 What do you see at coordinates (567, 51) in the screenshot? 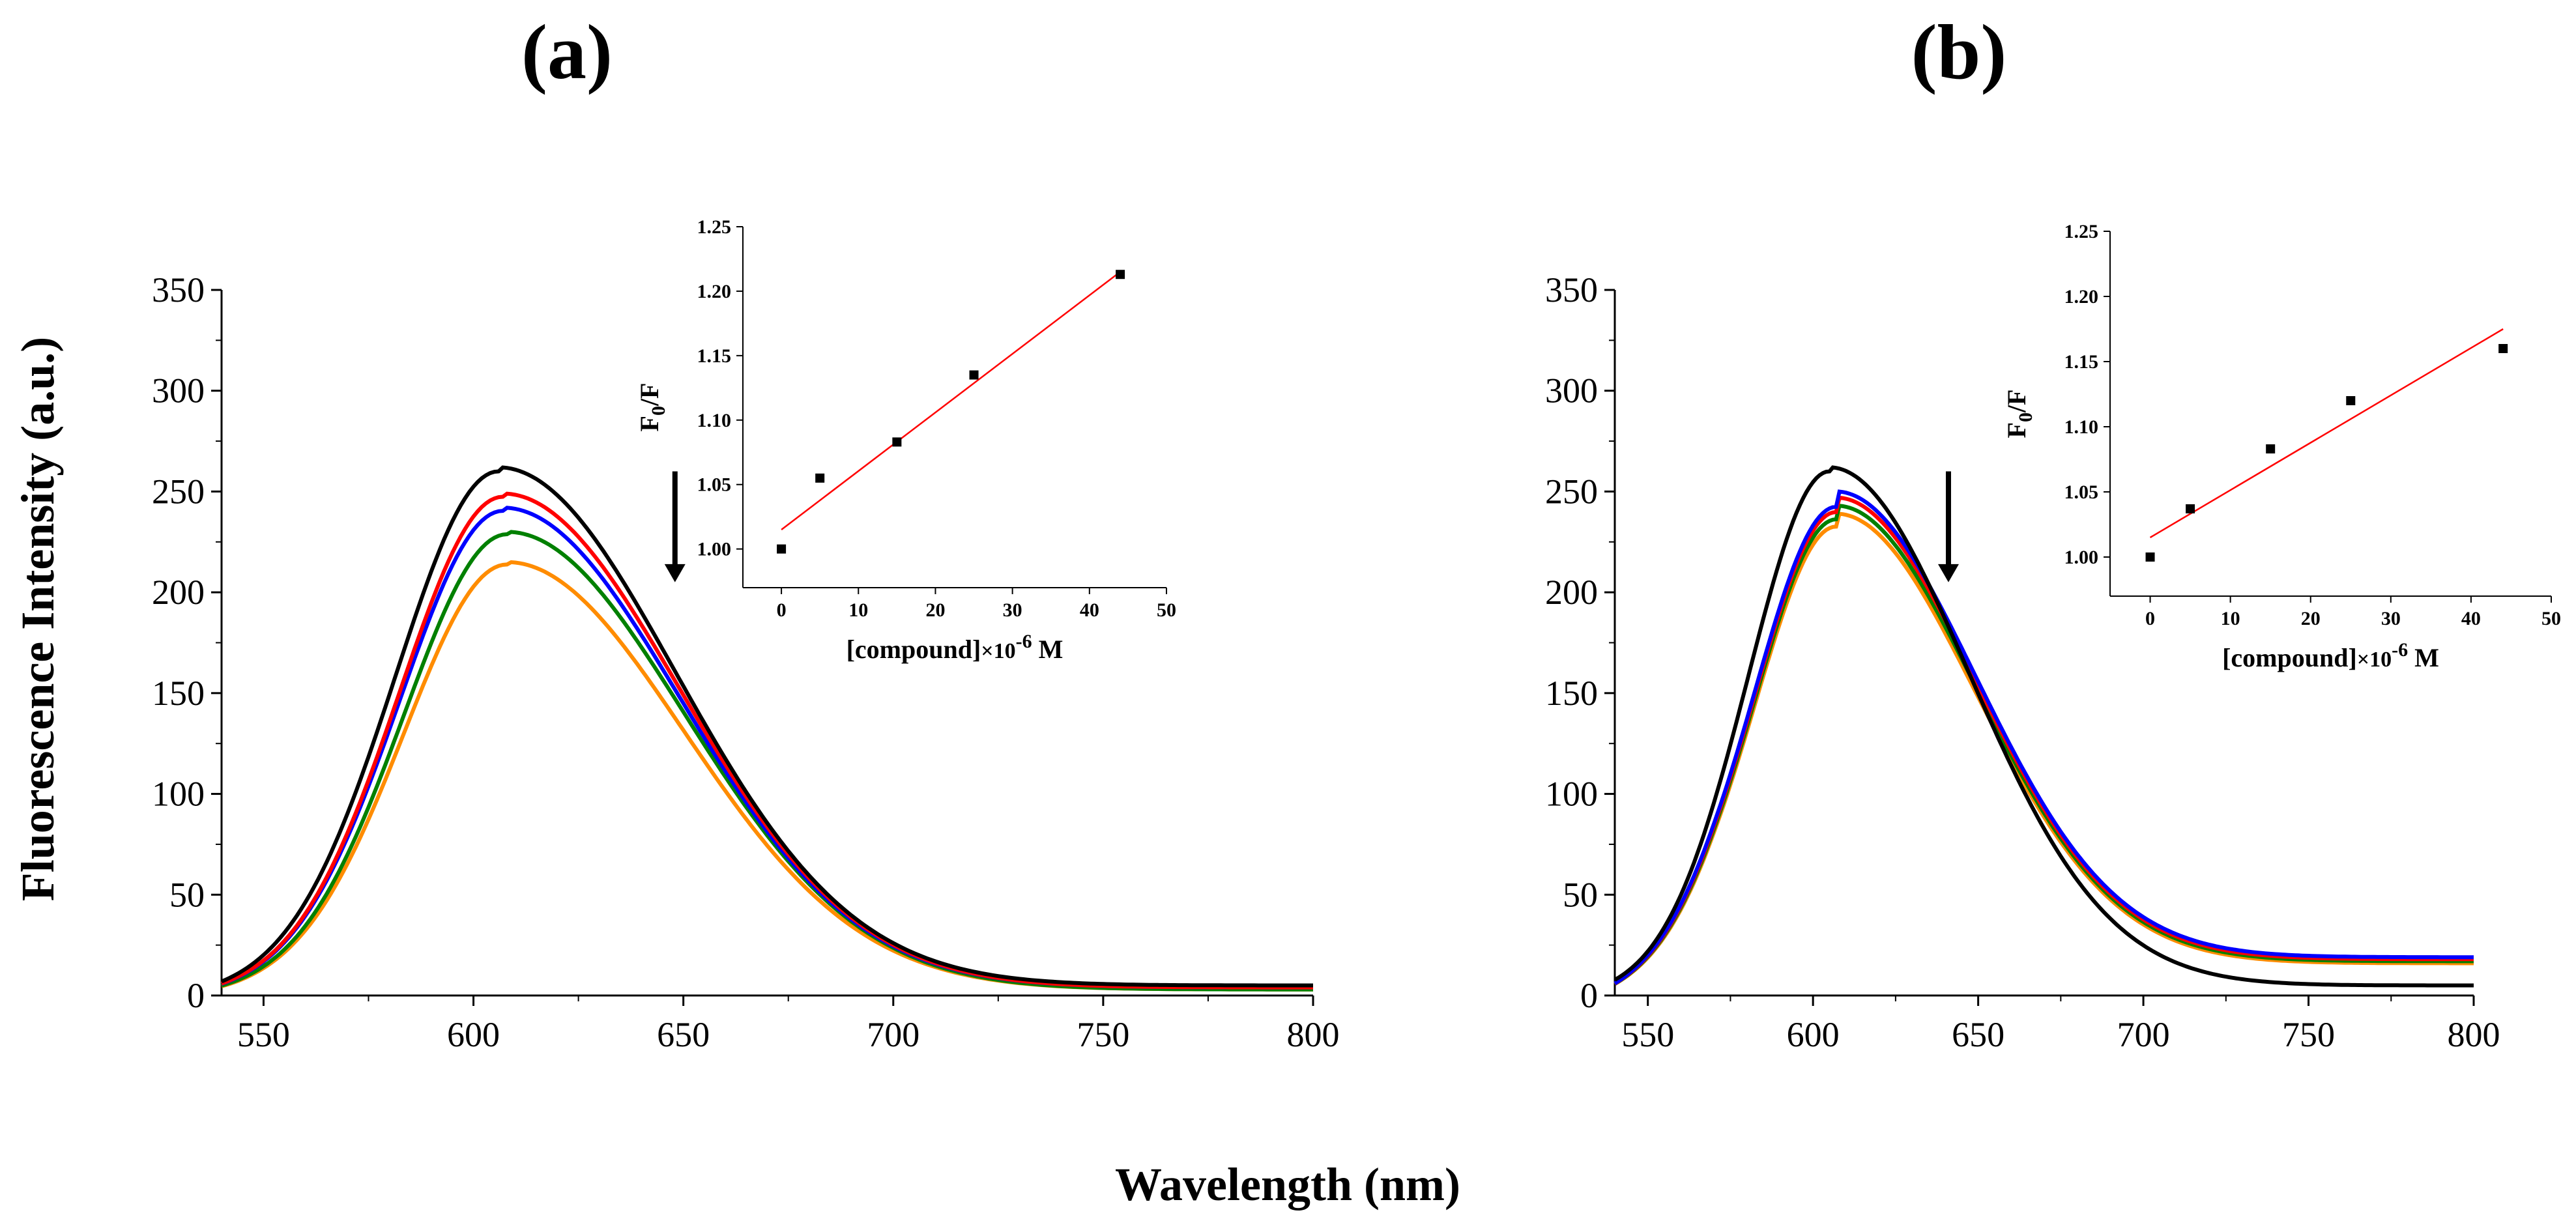
I see `panel-label: (a)` at bounding box center [567, 51].